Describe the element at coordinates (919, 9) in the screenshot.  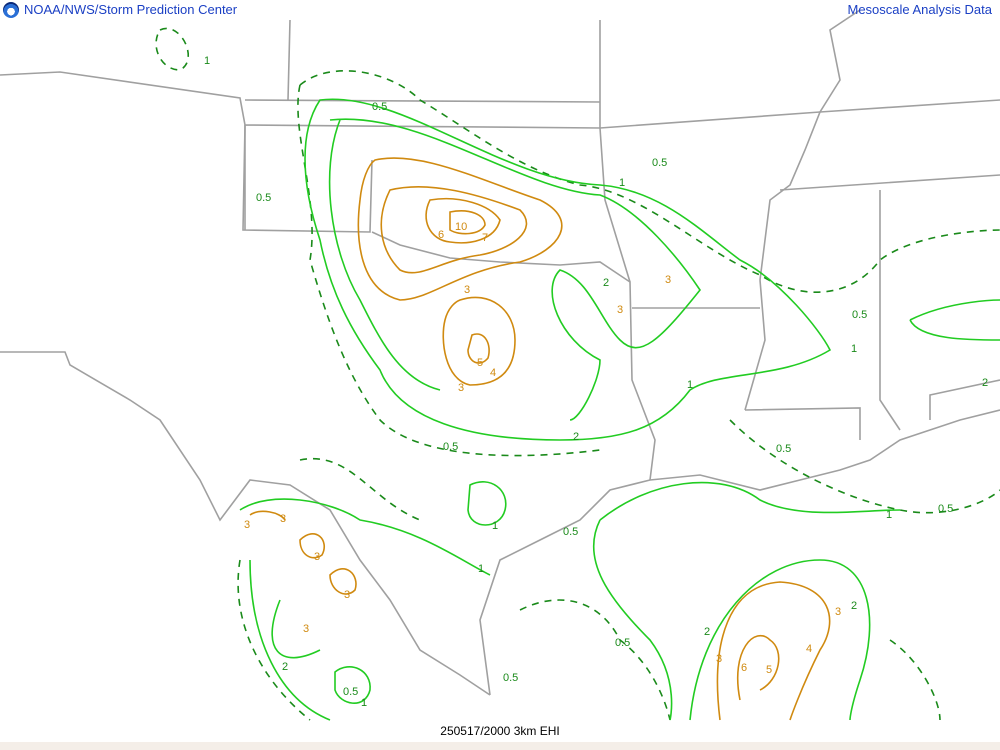
I see `product-title: Mesoscale Analysis Data` at that location.